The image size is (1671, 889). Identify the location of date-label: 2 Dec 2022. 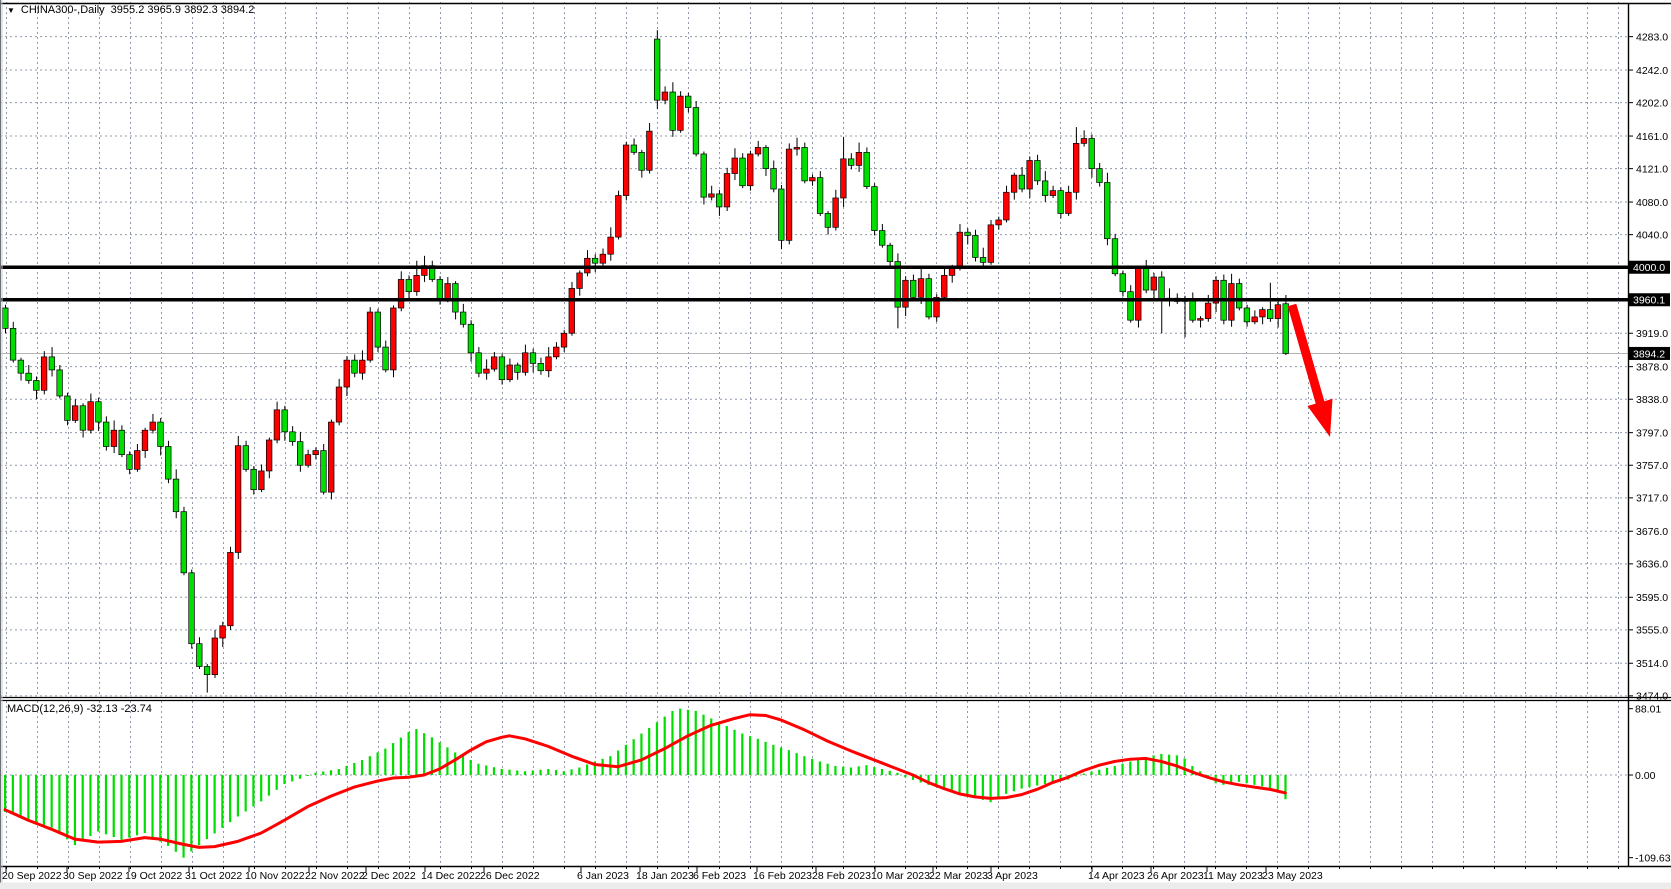
(389, 876).